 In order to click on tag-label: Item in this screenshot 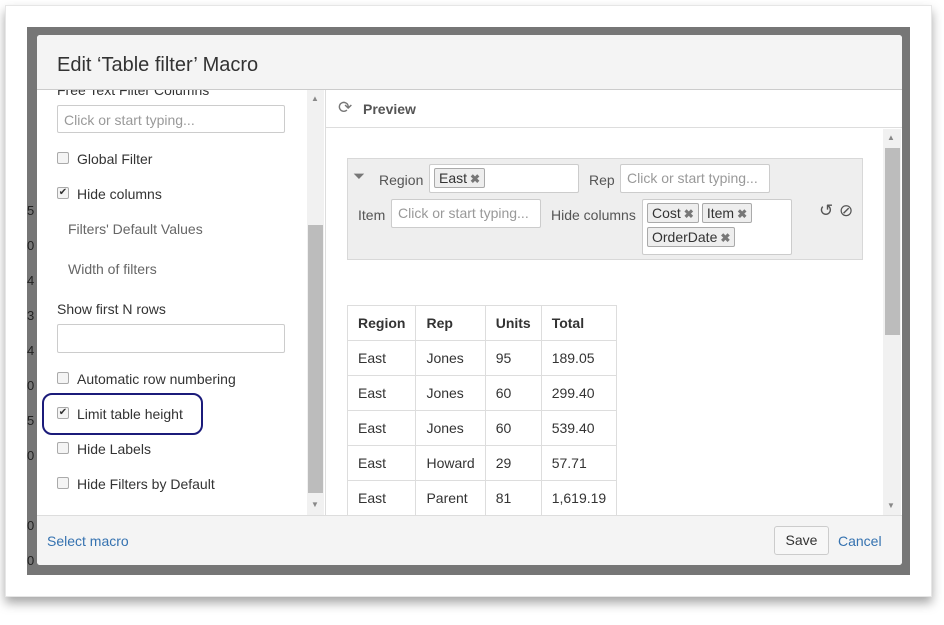, I will do `click(720, 213)`.